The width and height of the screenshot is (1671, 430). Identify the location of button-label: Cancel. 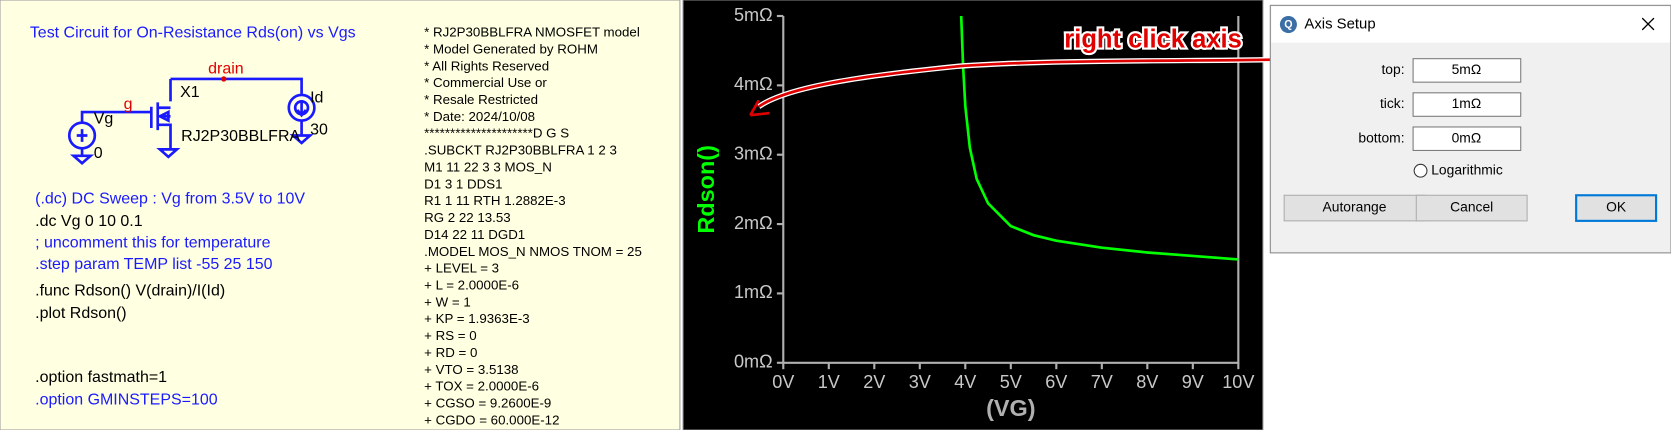
(1471, 207).